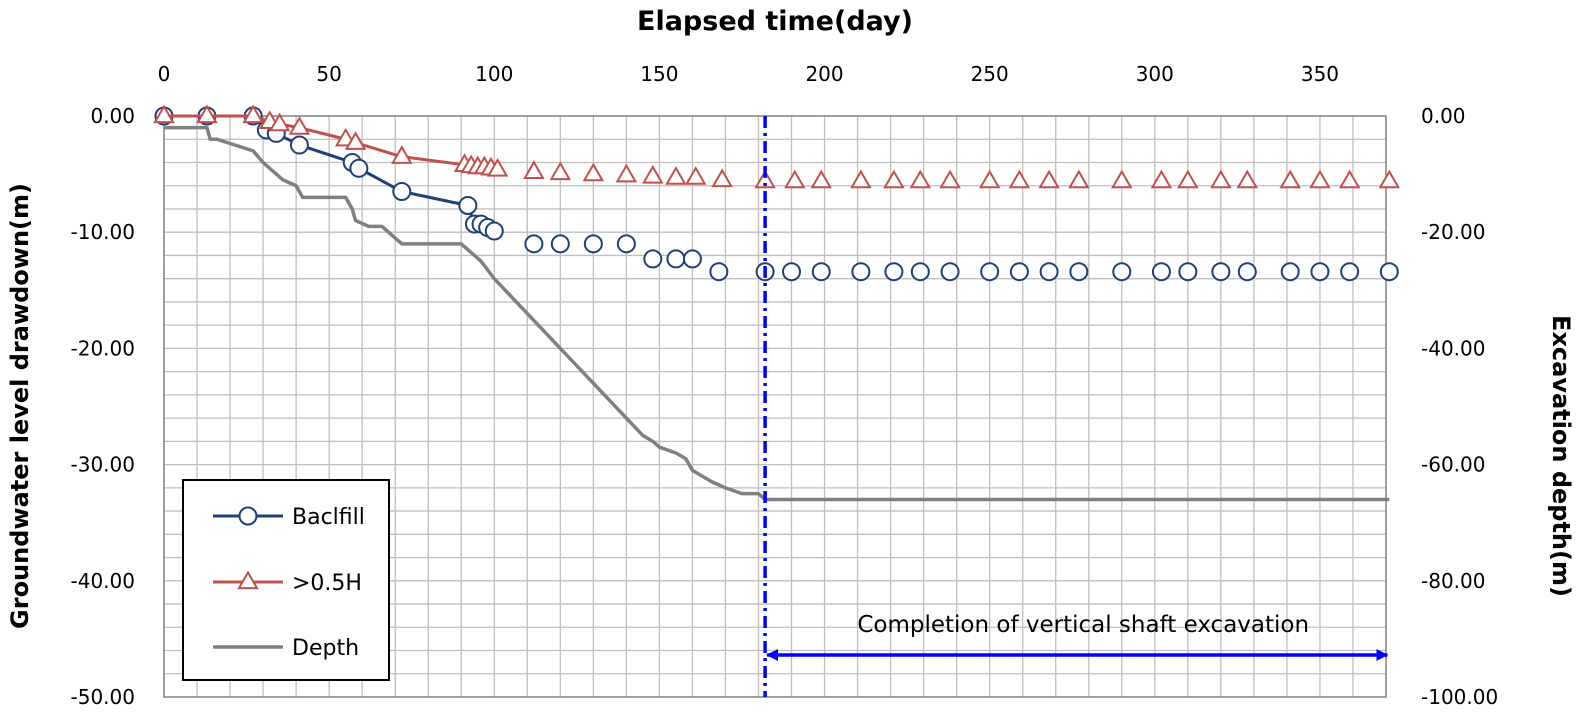 This screenshot has width=1585, height=717. What do you see at coordinates (103, 406) in the screenshot?
I see `y-left-tick-labels: 0.00 -10.00 -20.00 -30.00 -40.00 -50.00` at bounding box center [103, 406].